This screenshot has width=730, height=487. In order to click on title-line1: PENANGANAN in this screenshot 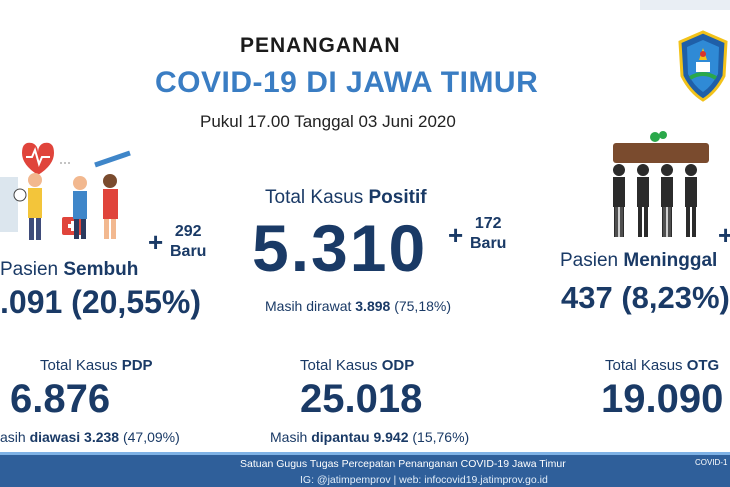, I will do `click(320, 45)`.